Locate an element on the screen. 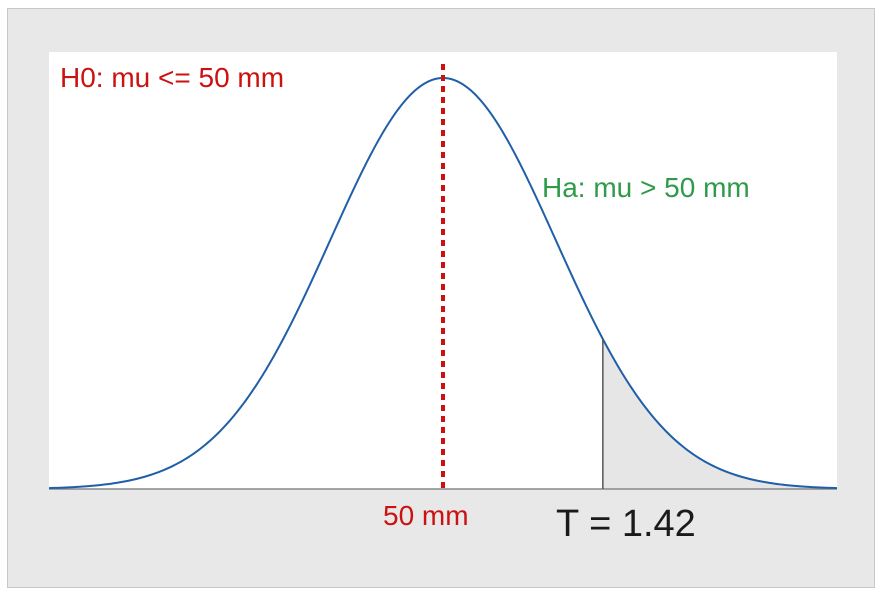 This screenshot has height=598, width=888. t-statistic-label: T = 1.42 is located at coordinates (626, 524).